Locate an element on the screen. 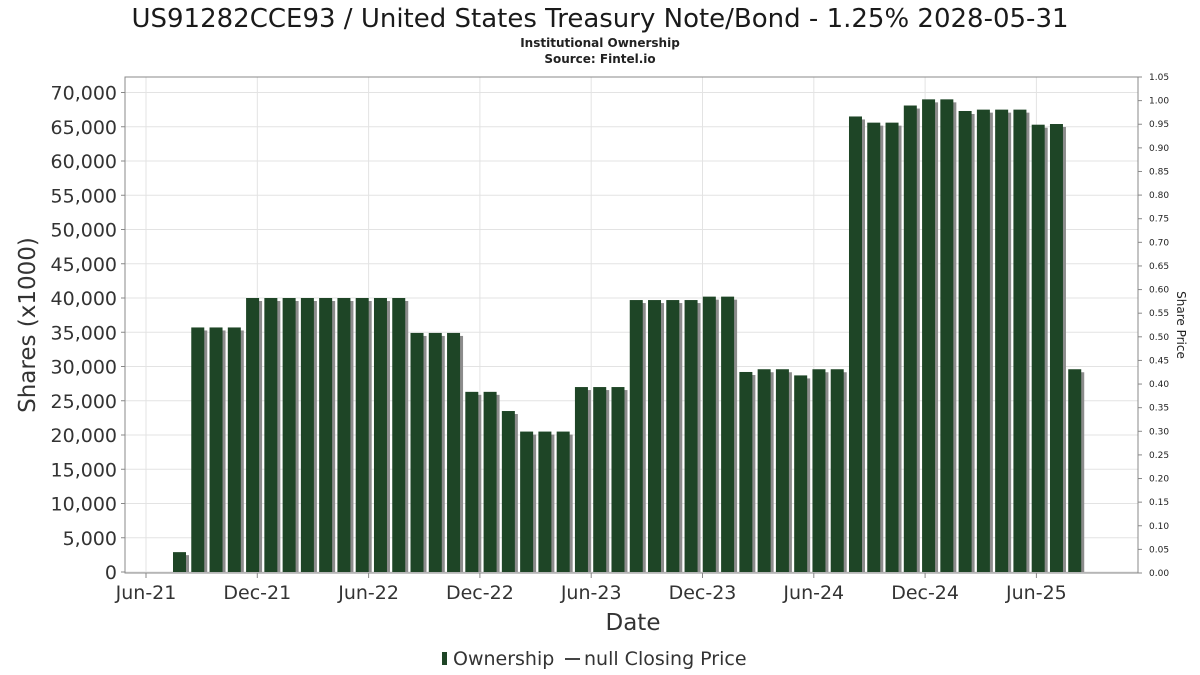 This screenshot has height=675, width=1200. x-tick-label: Jun-22 is located at coordinates (368, 593).